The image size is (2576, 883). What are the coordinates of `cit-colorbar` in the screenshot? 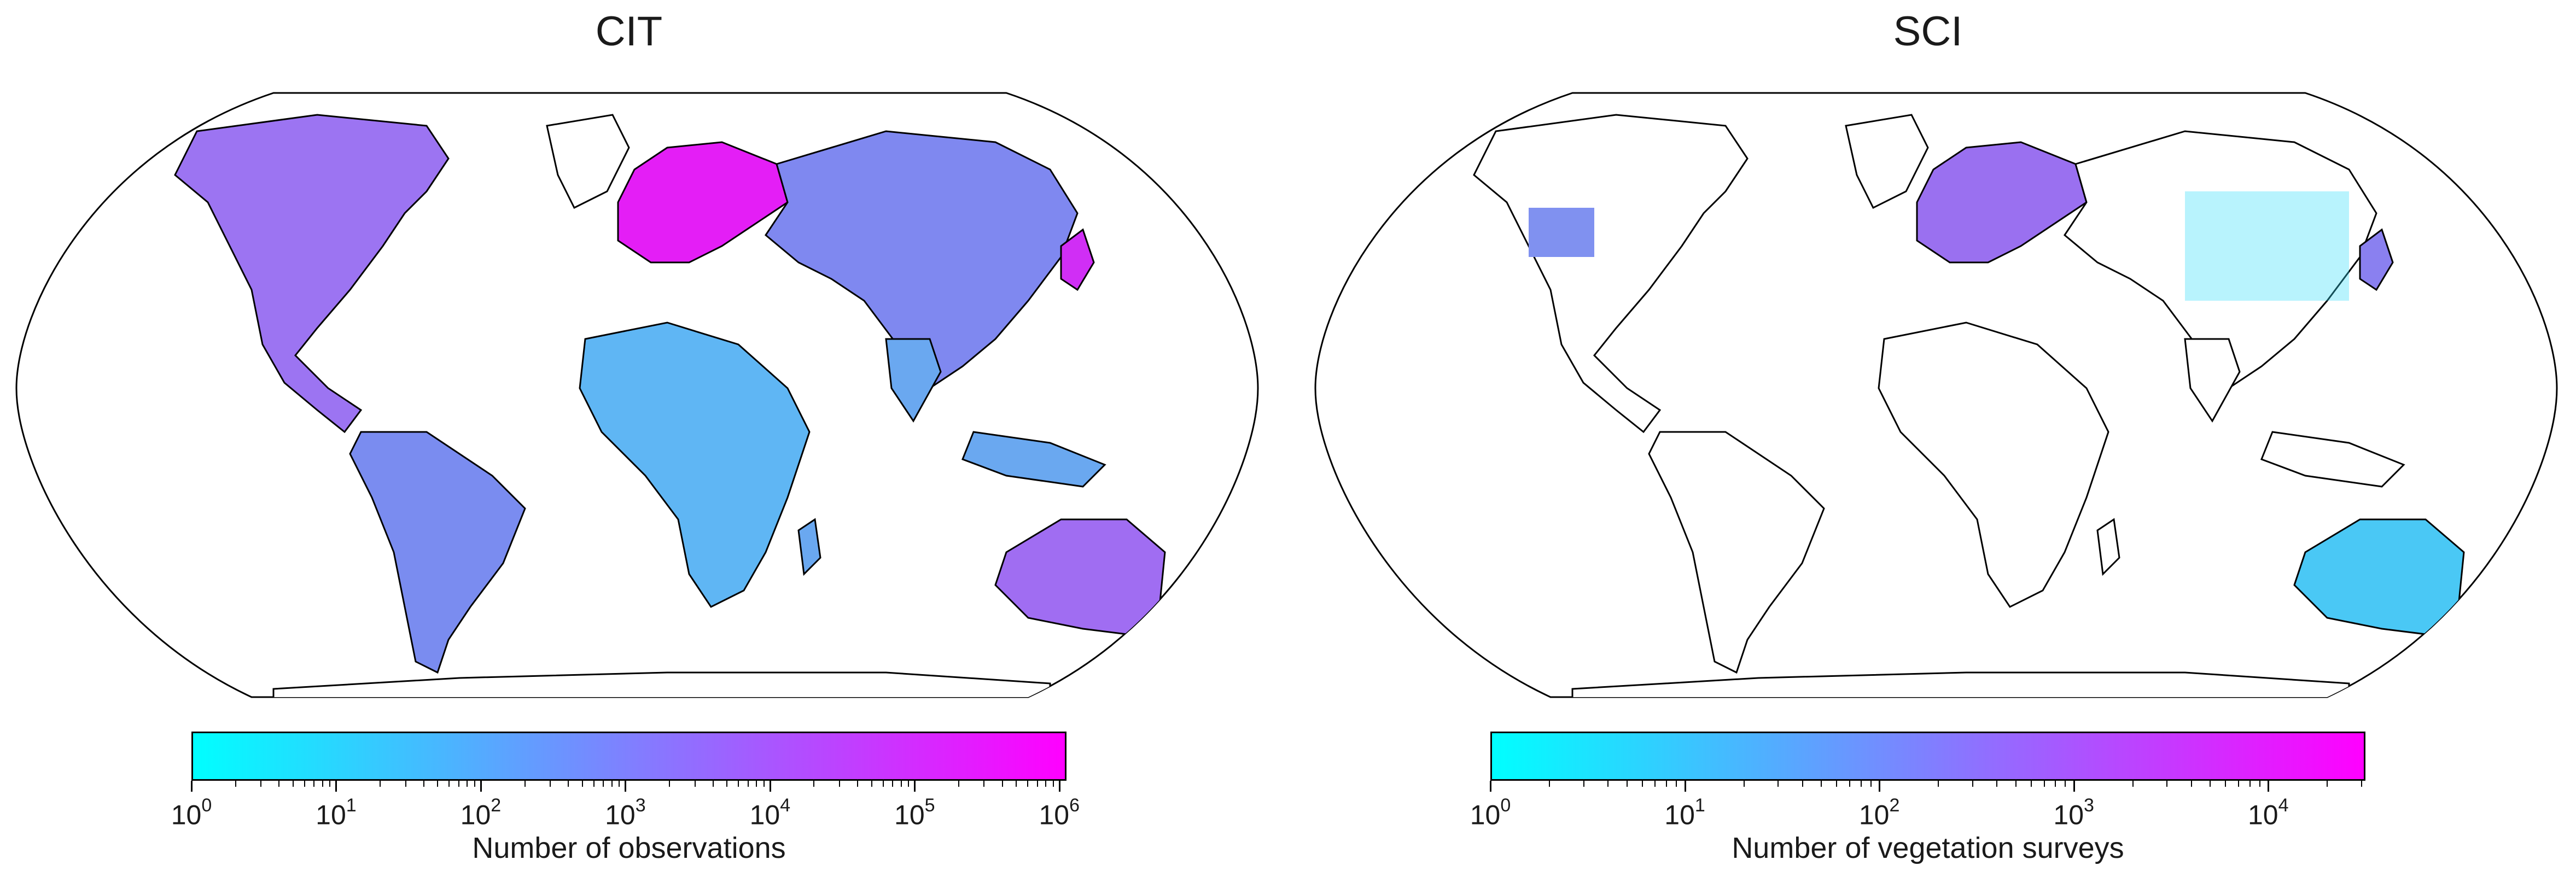 It's located at (628, 756).